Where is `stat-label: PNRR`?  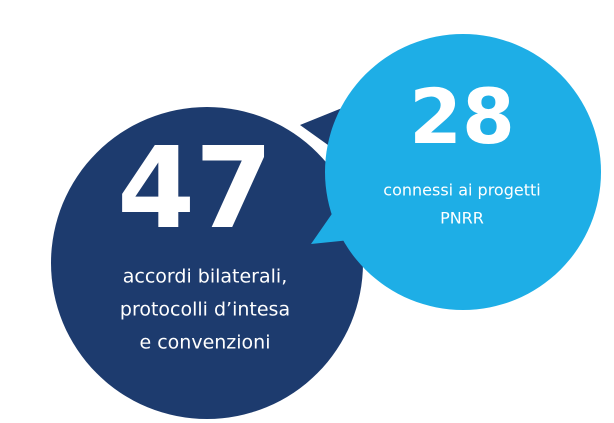 stat-label: PNRR is located at coordinates (462, 218).